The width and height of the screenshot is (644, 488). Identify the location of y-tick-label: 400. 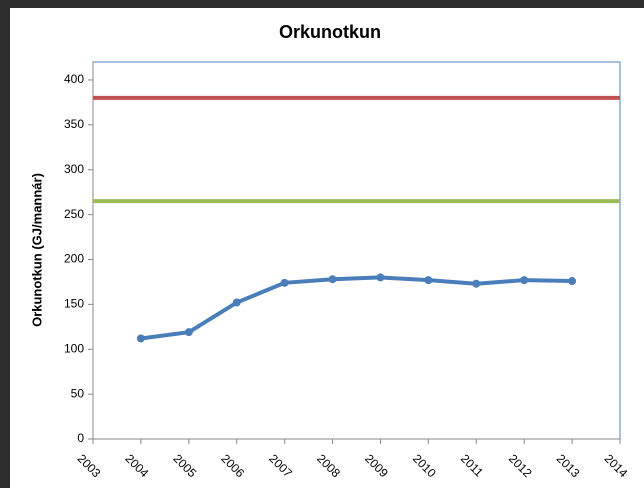
(74, 79).